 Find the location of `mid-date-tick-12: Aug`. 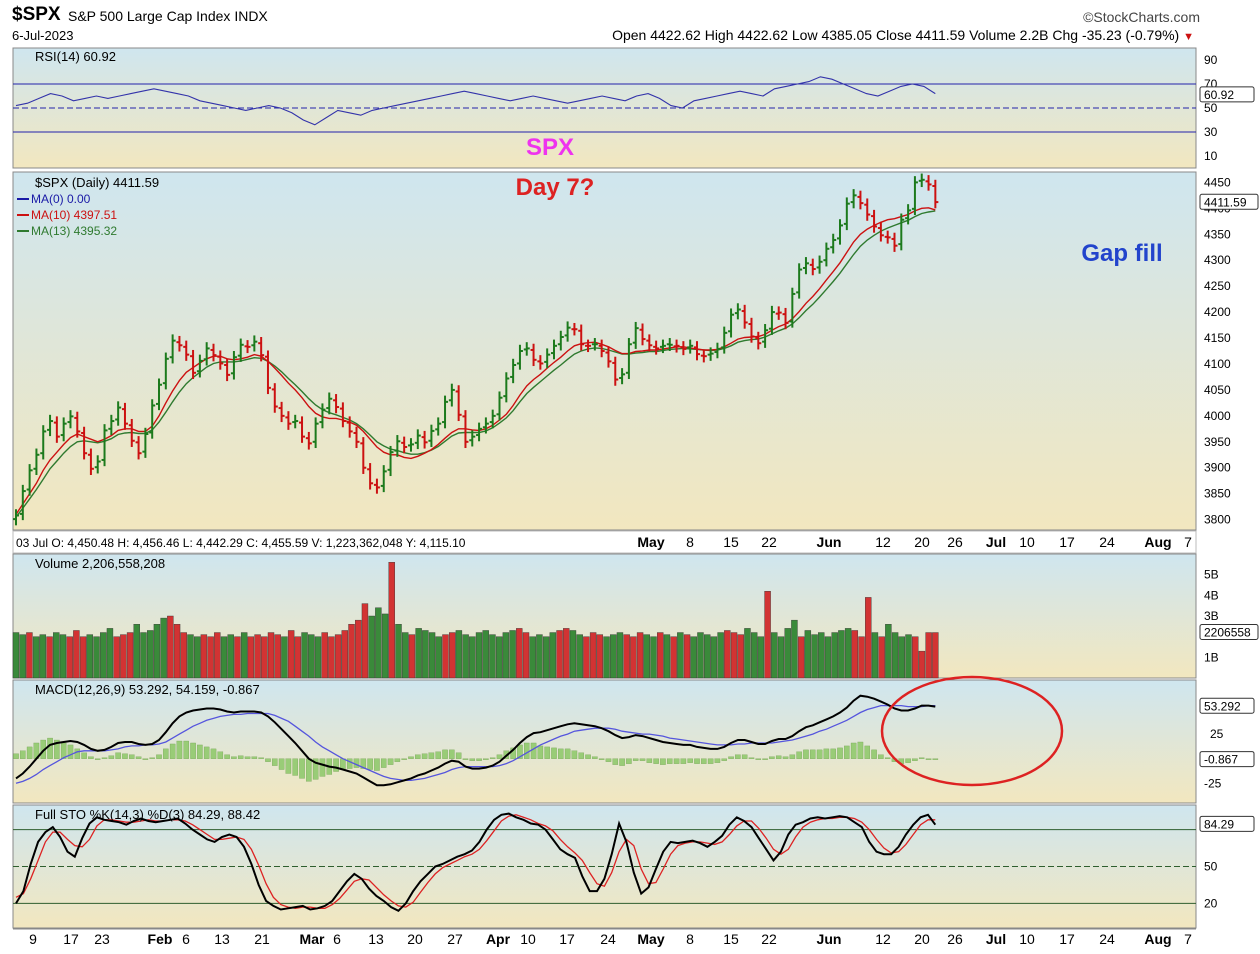

mid-date-tick-12: Aug is located at coordinates (1157, 542).